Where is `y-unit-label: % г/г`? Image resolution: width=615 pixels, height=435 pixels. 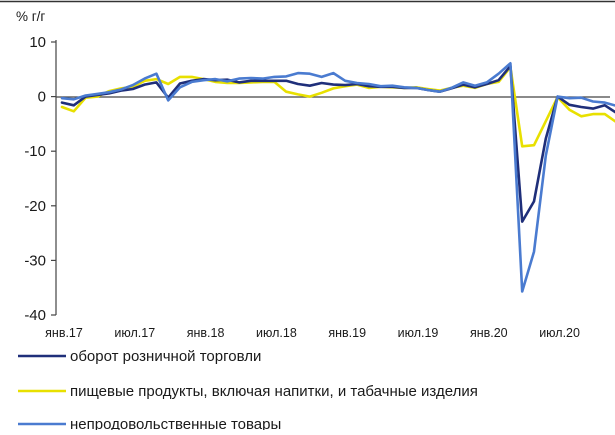 y-unit-label: % г/г is located at coordinates (30, 16).